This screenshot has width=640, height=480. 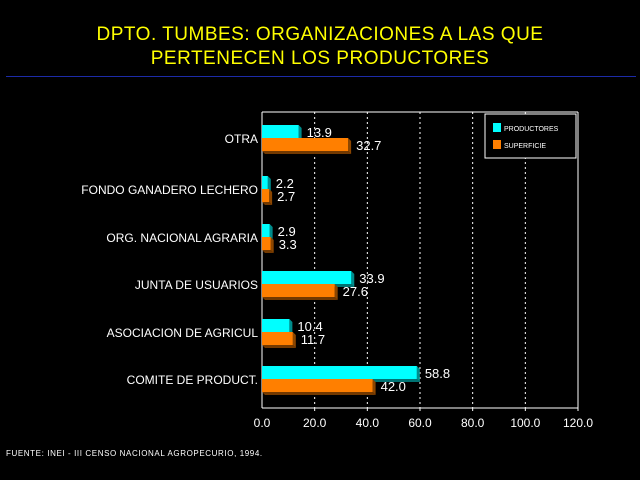 I want to click on data-label-superficie: 32.7, so click(x=368, y=145).